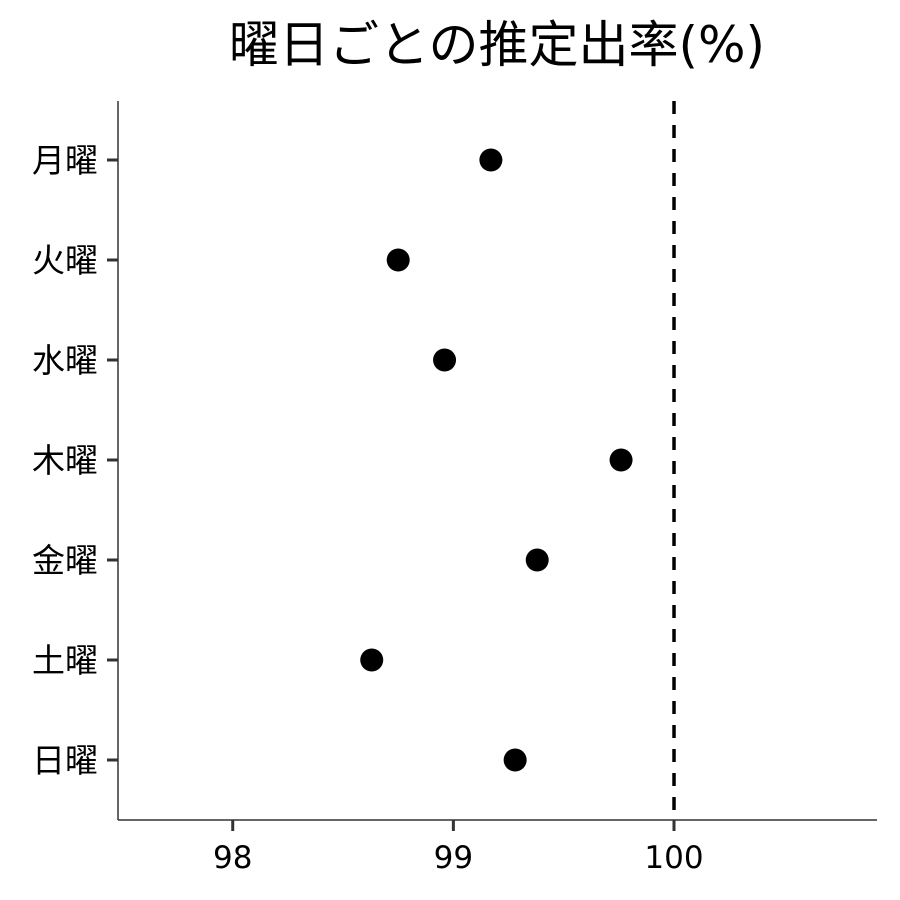 Image resolution: width=900 pixels, height=900 pixels. What do you see at coordinates (65, 260) in the screenshot?
I see `y-tick-label: 火曜` at bounding box center [65, 260].